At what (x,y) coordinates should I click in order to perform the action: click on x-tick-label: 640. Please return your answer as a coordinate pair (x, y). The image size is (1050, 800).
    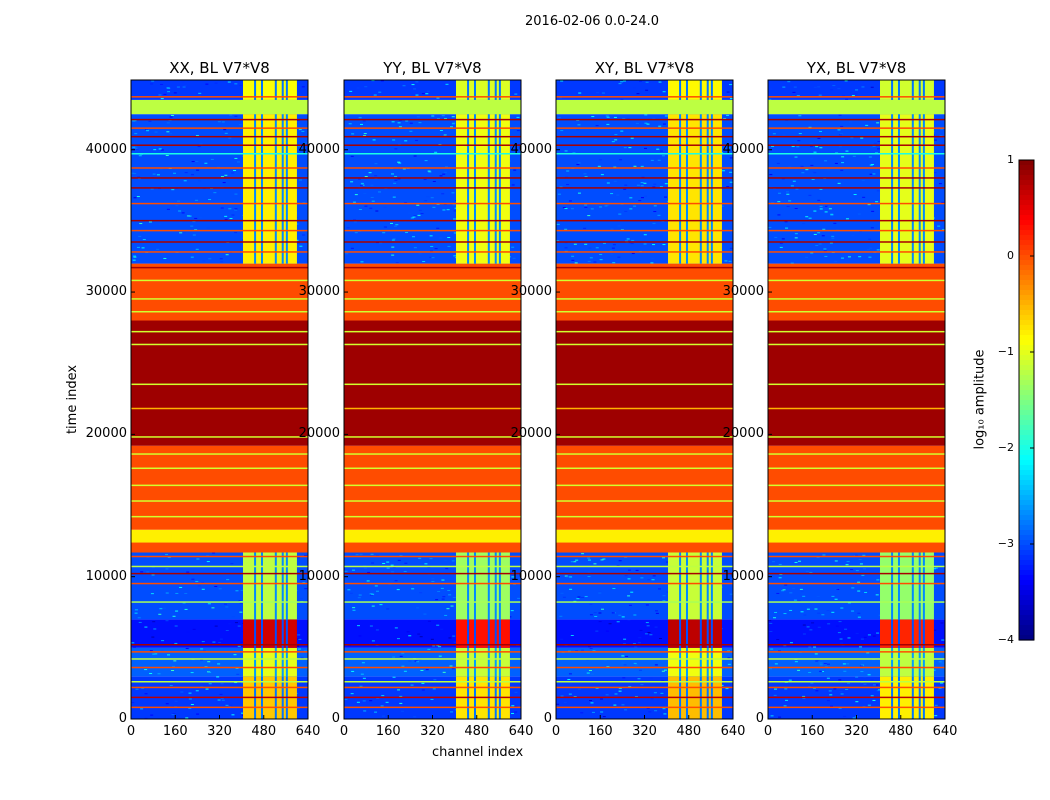
    Looking at the image, I should click on (733, 731).